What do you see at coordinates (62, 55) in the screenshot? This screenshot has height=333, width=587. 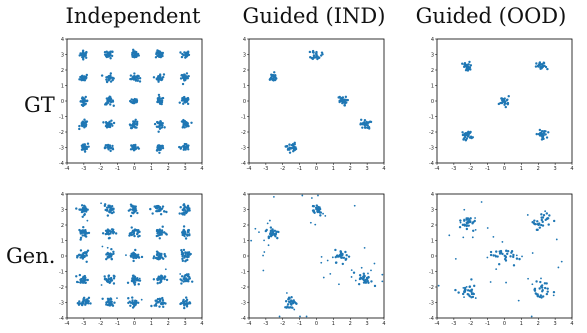 I see `y-tick-label: 3` at bounding box center [62, 55].